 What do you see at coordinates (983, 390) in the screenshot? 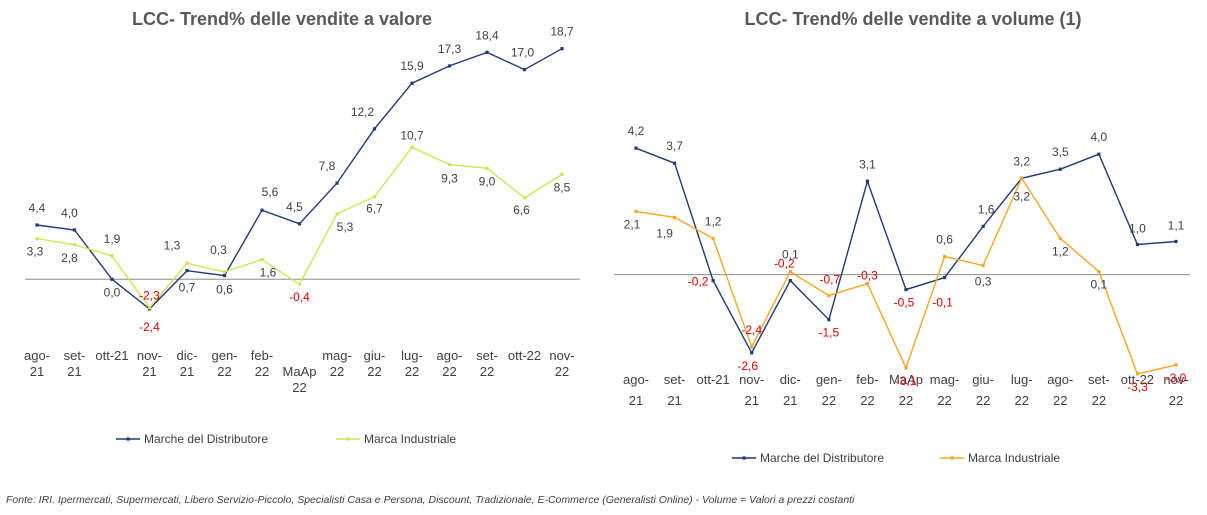
I see `x-tick-label: giu-22` at bounding box center [983, 390].